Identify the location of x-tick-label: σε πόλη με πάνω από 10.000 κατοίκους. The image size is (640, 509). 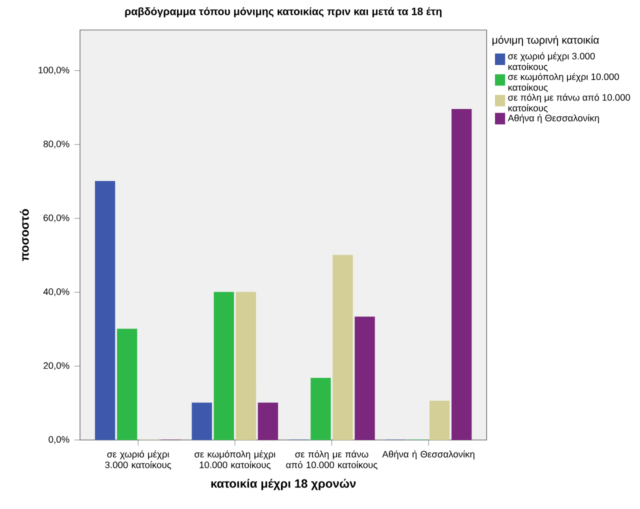
(332, 460).